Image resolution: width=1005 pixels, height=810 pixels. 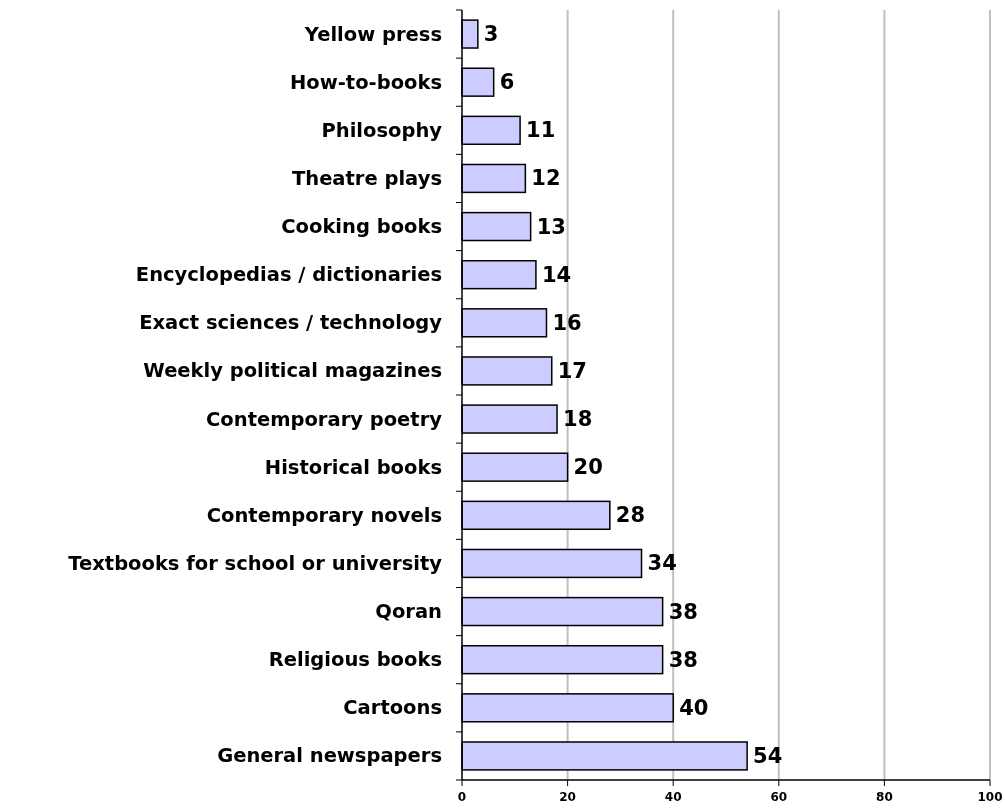 What do you see at coordinates (329, 756) in the screenshot?
I see `y-tick-label: General newspapers` at bounding box center [329, 756].